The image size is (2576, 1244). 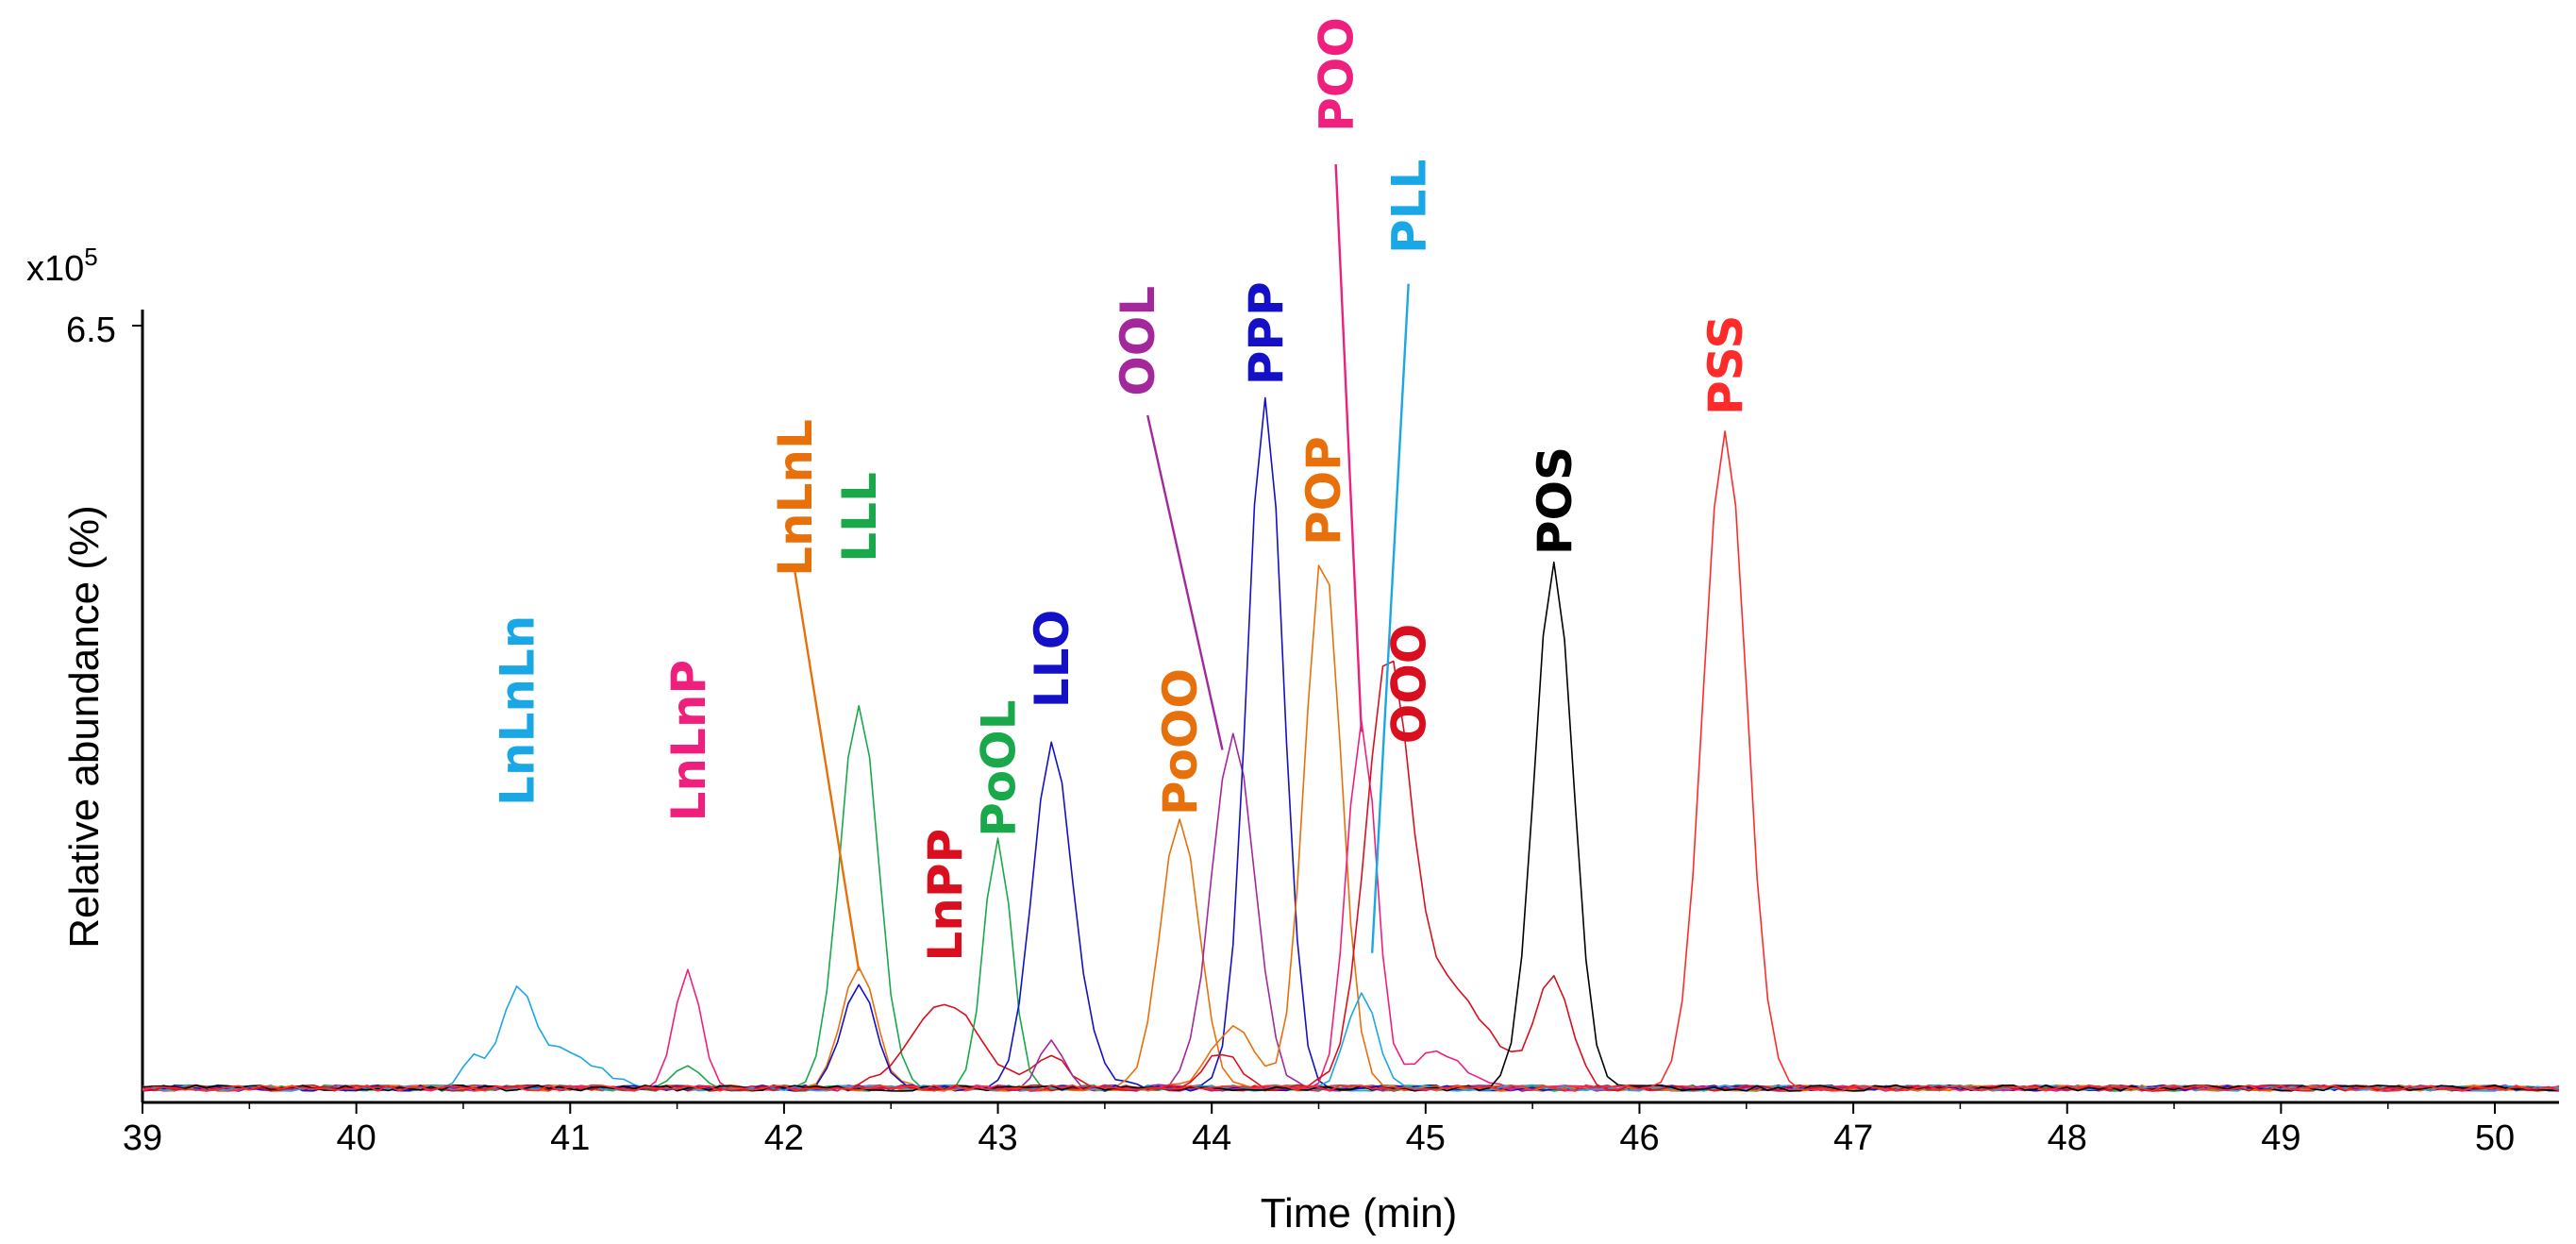 I want to click on peak-label-pool: PoOL, so click(x=999, y=768).